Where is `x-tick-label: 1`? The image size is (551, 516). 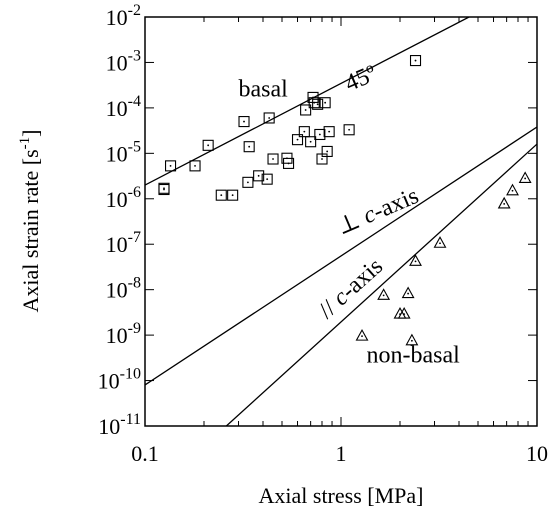 x-tick-label: 1 is located at coordinates (341, 453).